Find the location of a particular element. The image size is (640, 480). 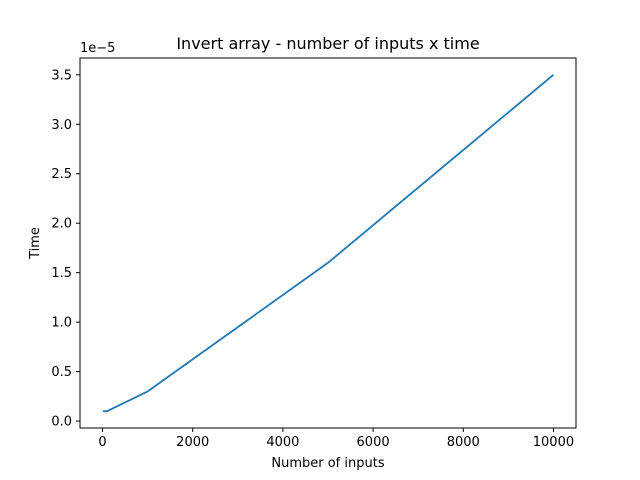

chart-title: Invert array - number of inputs x time is located at coordinates (327, 43).